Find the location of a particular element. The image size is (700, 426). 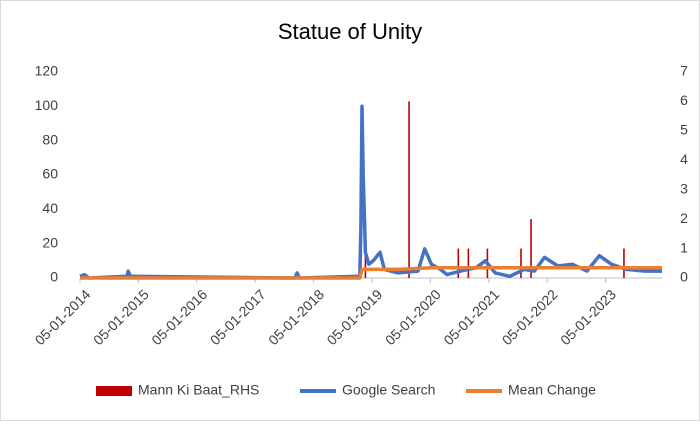

chart-title: Statue of Unity is located at coordinates (350, 31).